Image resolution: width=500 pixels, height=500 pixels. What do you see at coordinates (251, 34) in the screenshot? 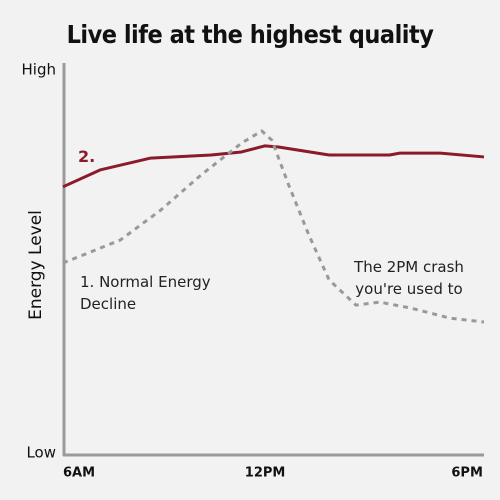
I see `chart-title: Live life at the highest quality` at bounding box center [251, 34].